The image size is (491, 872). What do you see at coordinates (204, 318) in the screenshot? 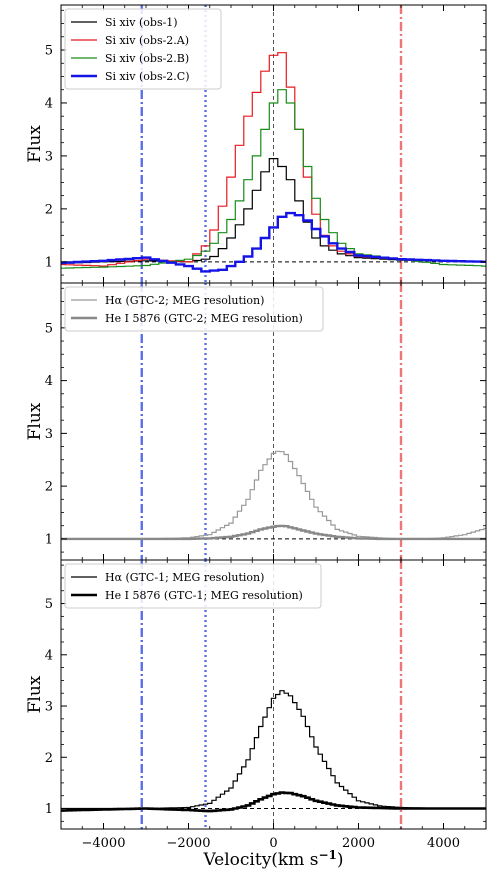
I see `legend-entry: He I 5876 (GTC-2; MEG resolution)` at bounding box center [204, 318].